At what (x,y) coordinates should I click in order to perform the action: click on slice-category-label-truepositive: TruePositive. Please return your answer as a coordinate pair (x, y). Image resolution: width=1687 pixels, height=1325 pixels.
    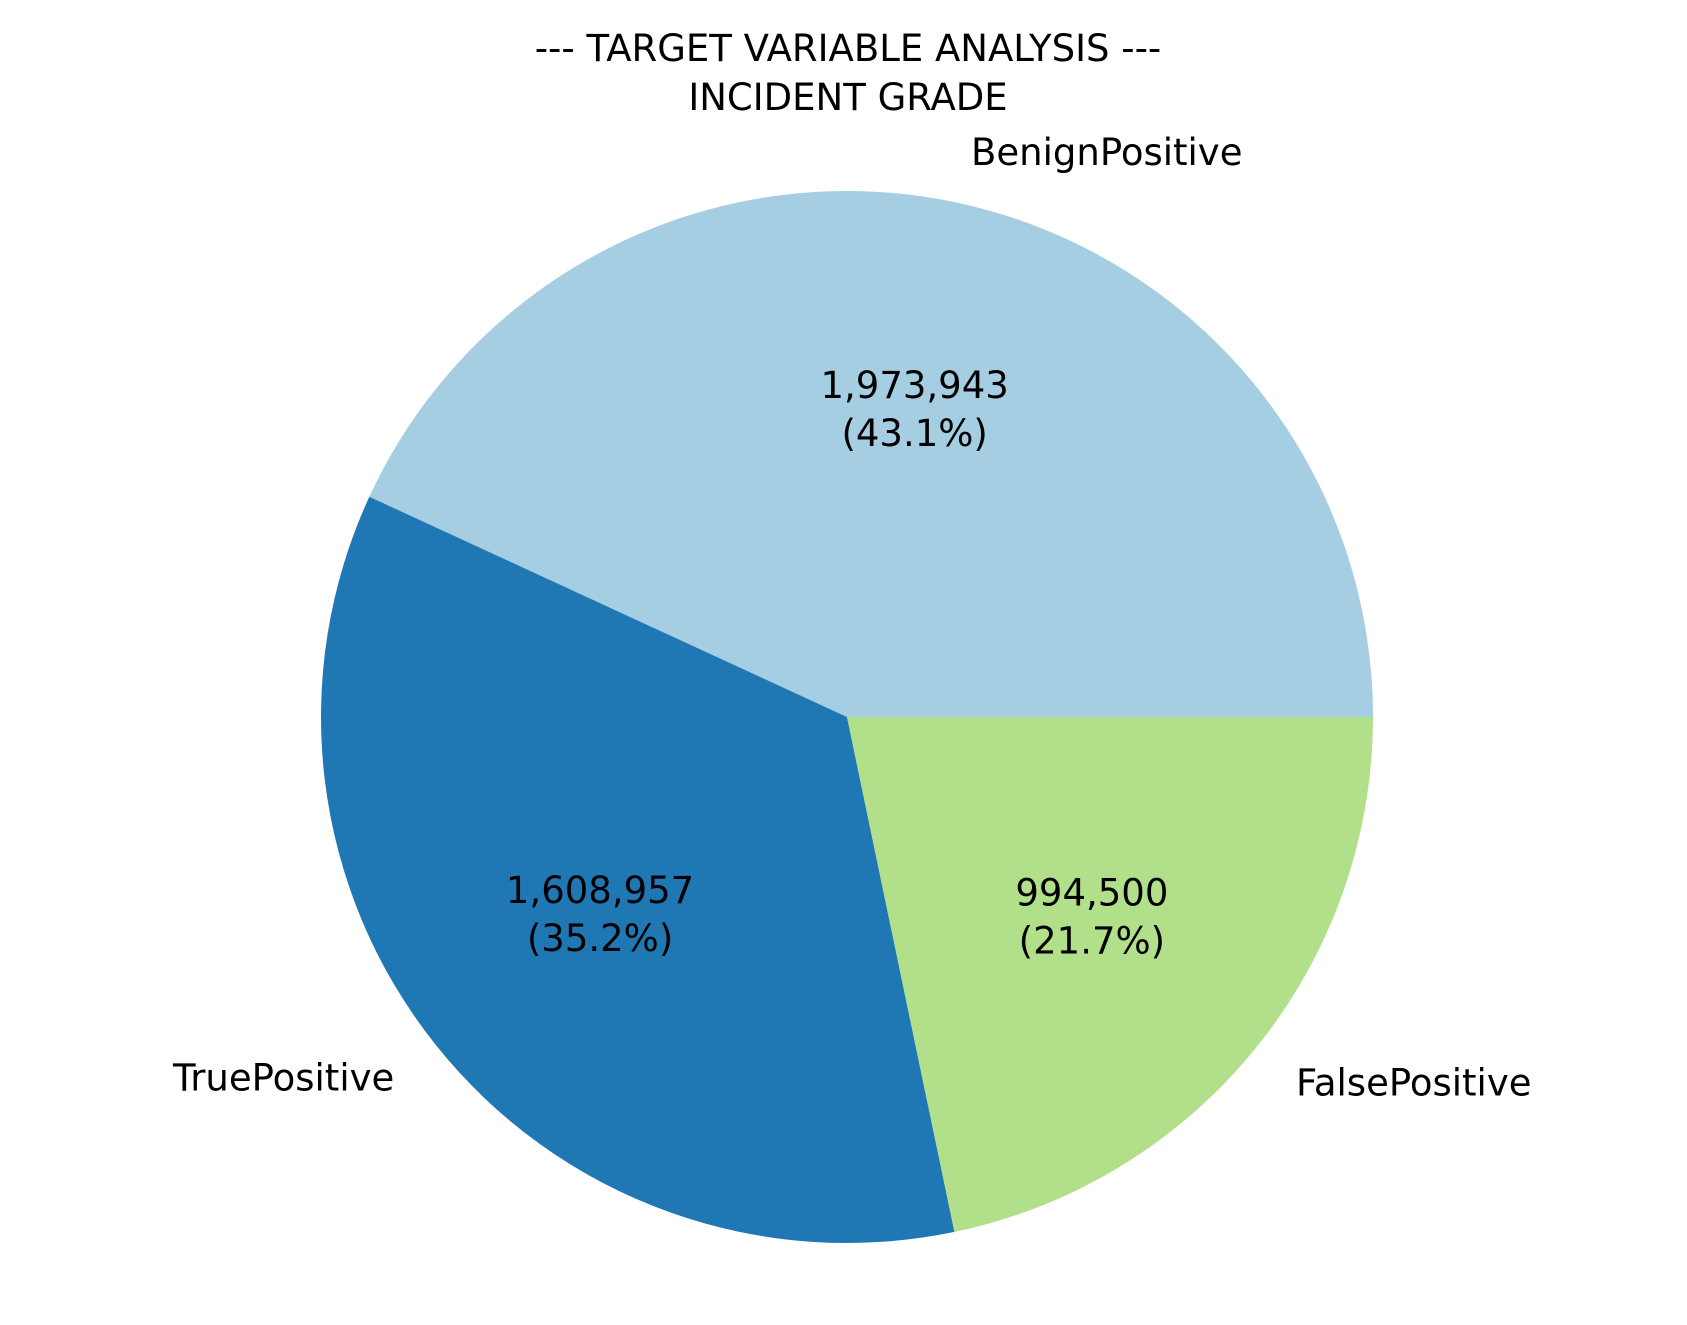
    Looking at the image, I should click on (283, 1078).